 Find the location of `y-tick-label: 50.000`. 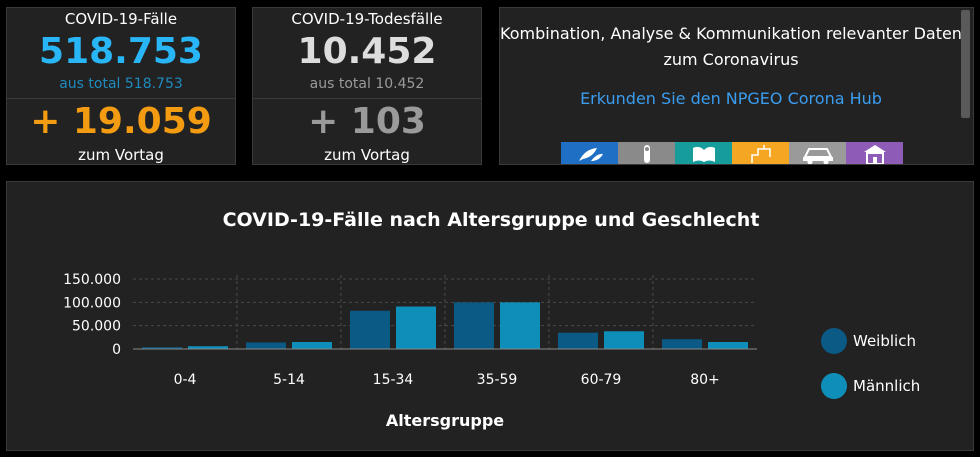

y-tick-label: 50.000 is located at coordinates (96, 327).